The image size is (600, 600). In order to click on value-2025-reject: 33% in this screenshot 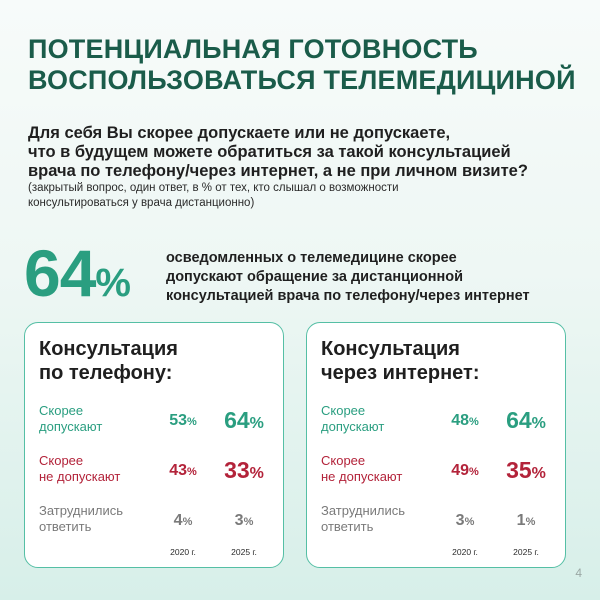, I will do `click(244, 470)`.